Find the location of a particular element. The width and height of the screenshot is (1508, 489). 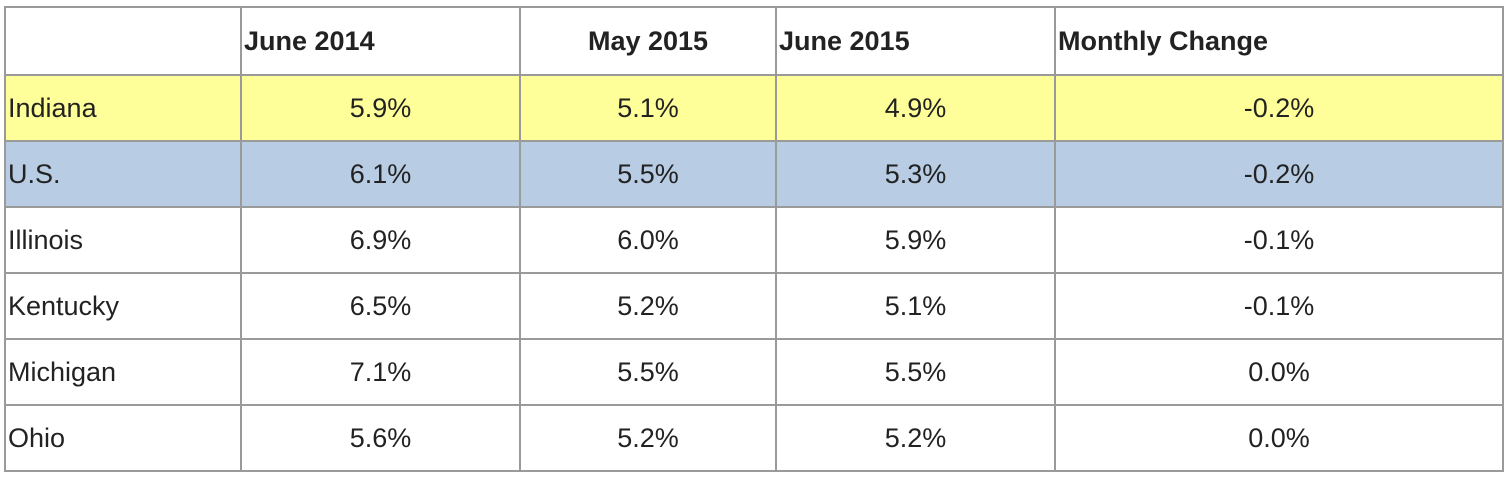

value-cell: 5.3% is located at coordinates (915, 174).